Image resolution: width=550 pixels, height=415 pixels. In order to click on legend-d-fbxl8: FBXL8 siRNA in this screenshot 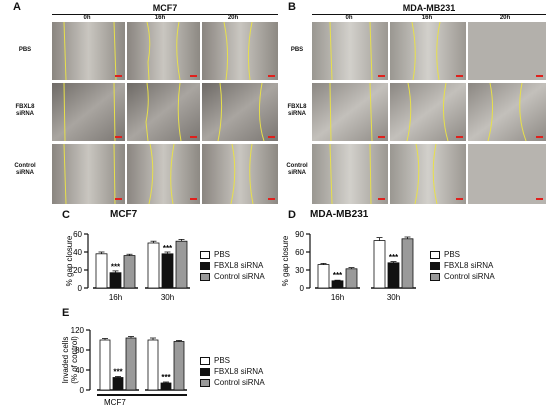, I will do `click(462, 265)`.